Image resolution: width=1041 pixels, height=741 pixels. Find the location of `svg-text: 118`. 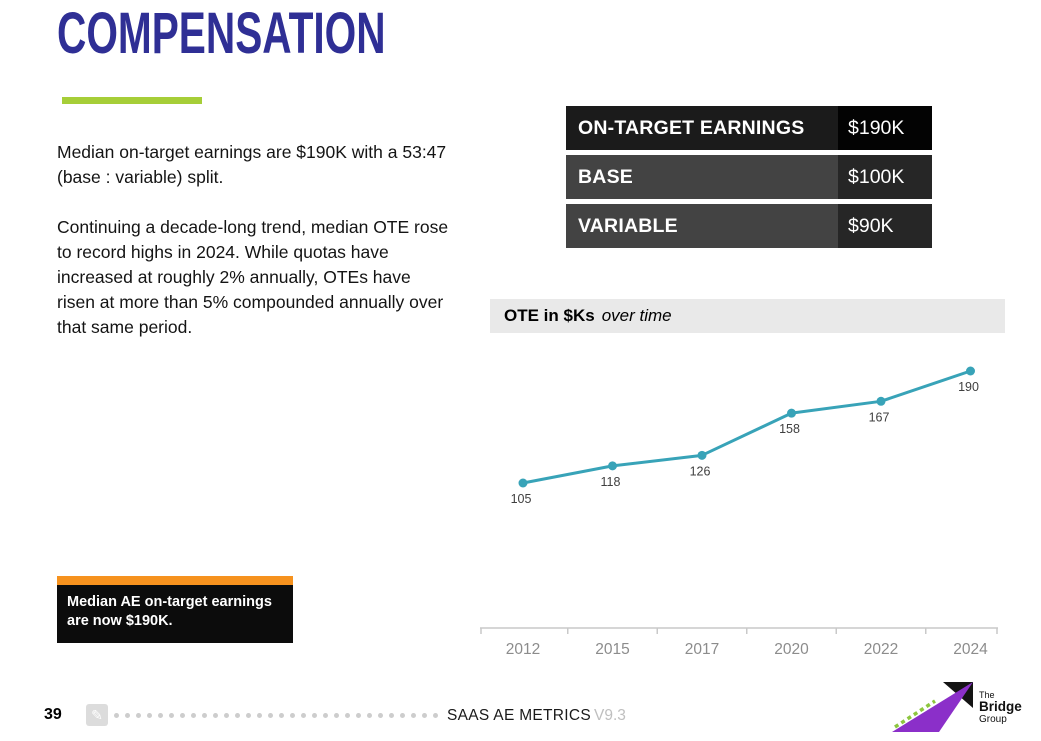

svg-text: 118 is located at coordinates (611, 482).